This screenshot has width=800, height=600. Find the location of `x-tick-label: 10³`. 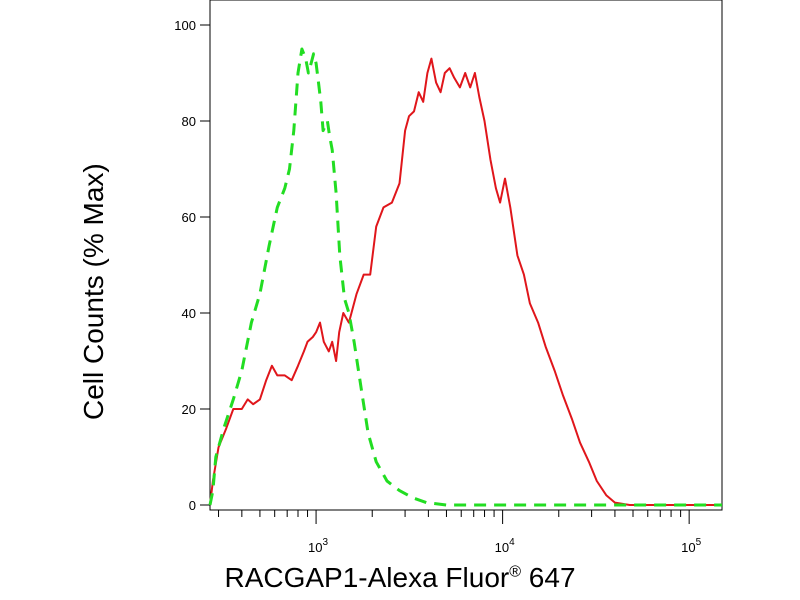

x-tick-label: 10³ is located at coordinates (318, 546).